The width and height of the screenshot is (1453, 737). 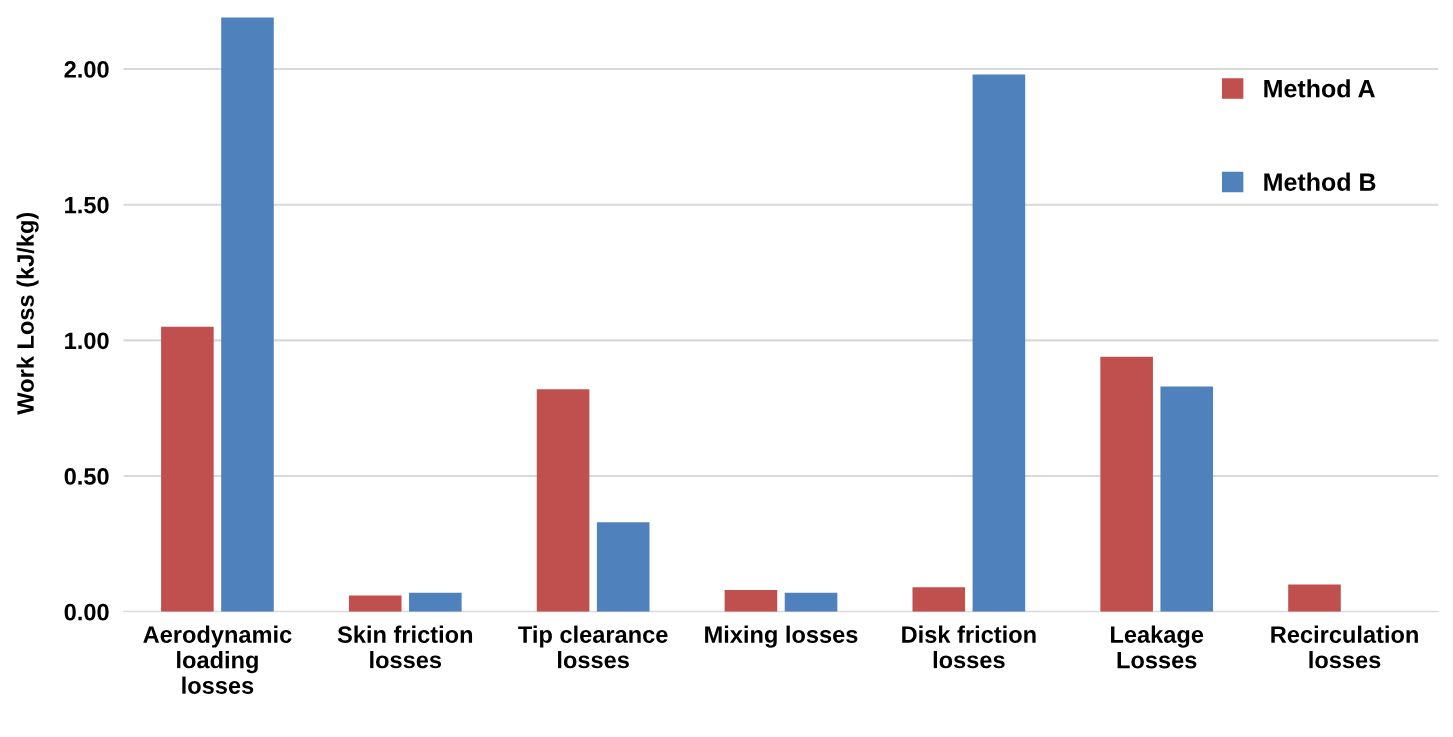 I want to click on x-tick-label: Mixing losses, so click(x=781, y=636).